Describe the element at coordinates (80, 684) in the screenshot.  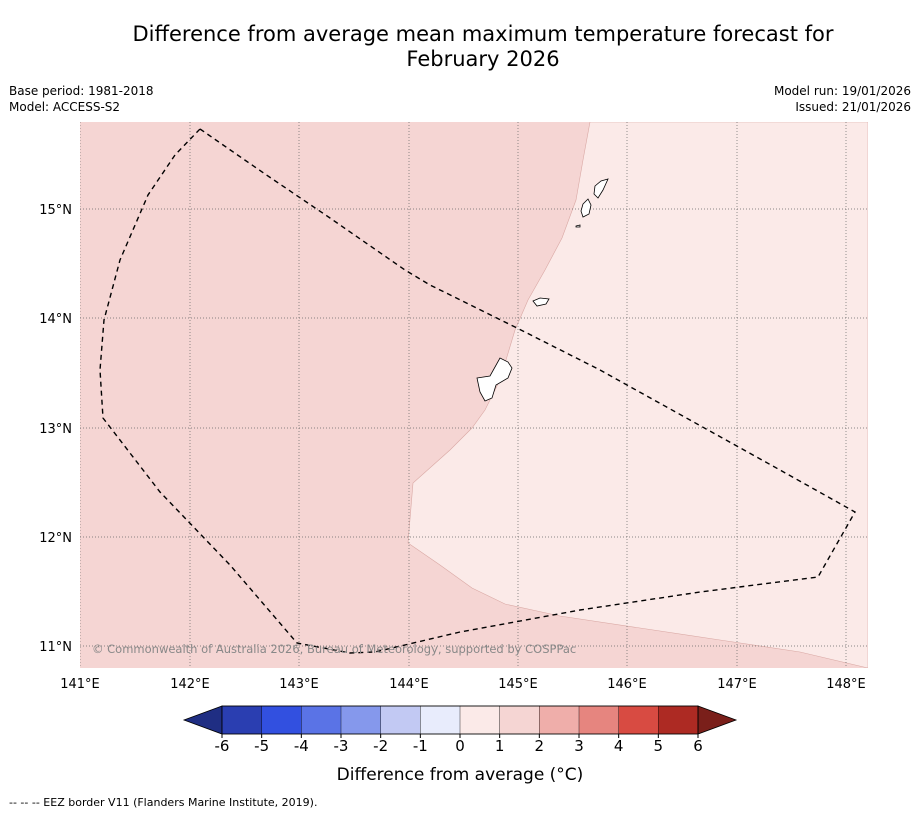
I see `lon-label: 141°E` at that location.